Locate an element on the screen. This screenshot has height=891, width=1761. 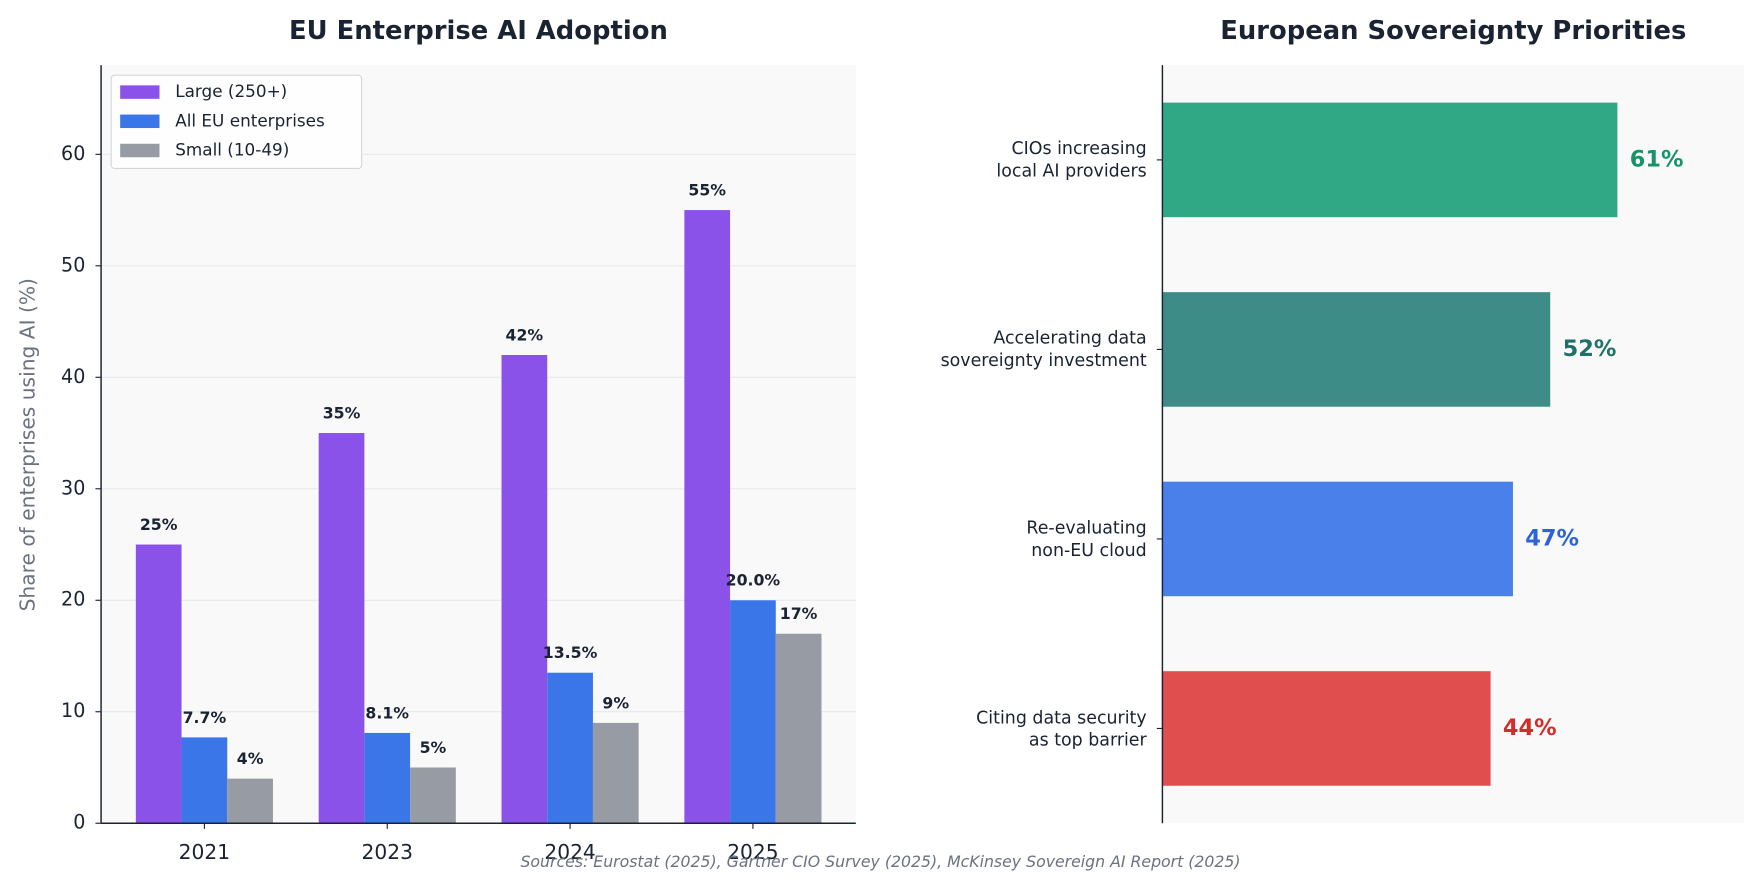
y-tick-label: Accelerating data sovereignty investment is located at coordinates (1043, 349).